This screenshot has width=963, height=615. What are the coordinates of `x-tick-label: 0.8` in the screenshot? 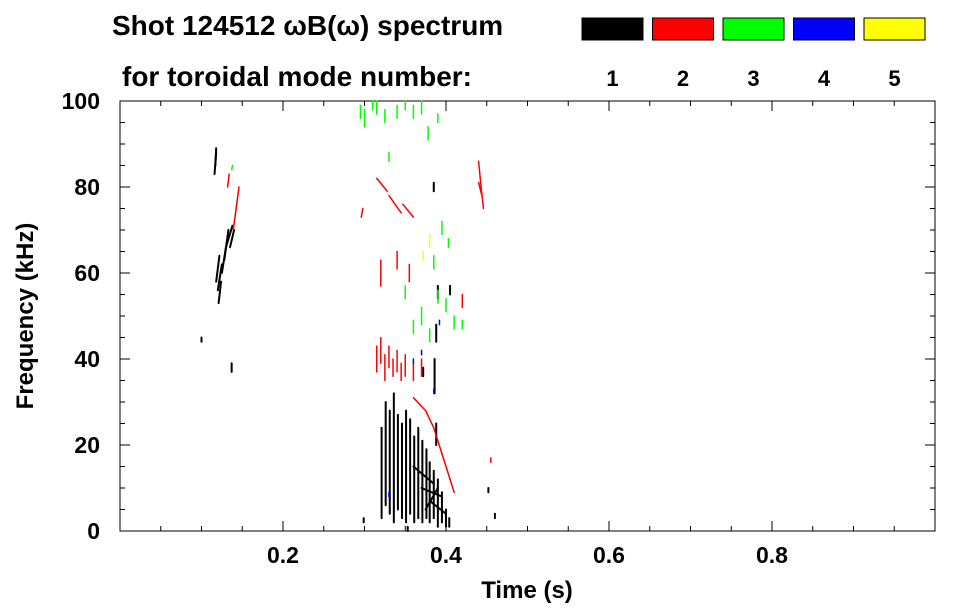 It's located at (772, 555).